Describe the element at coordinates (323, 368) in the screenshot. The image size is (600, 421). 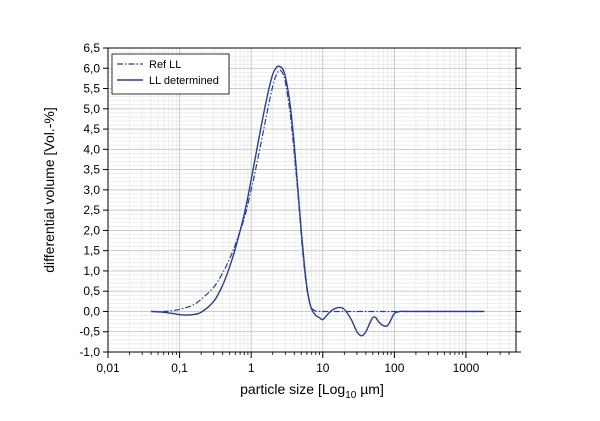
I see `x-tick-label: 10` at that location.